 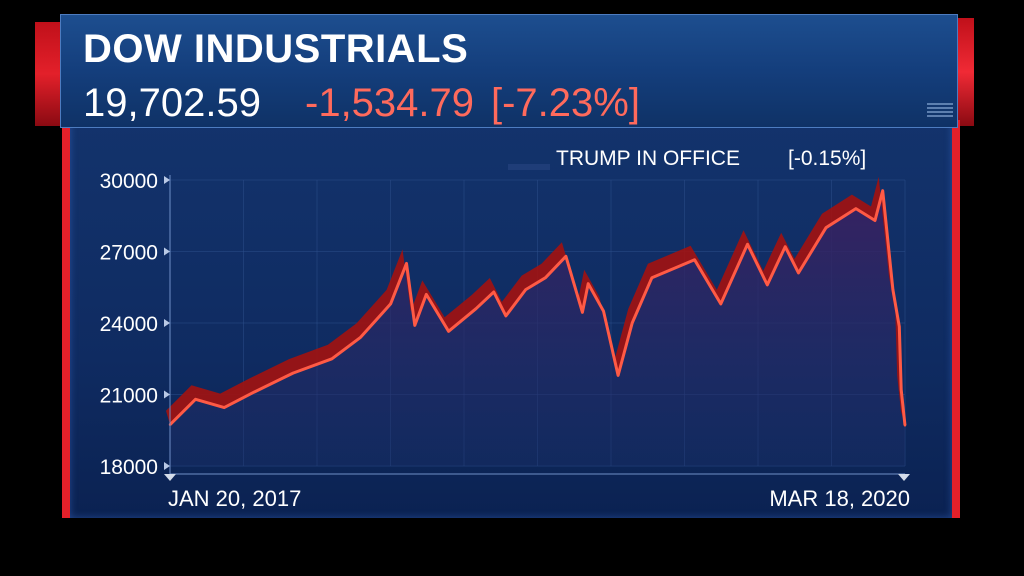 What do you see at coordinates (129, 181) in the screenshot?
I see `y-tick-label: 30000` at bounding box center [129, 181].